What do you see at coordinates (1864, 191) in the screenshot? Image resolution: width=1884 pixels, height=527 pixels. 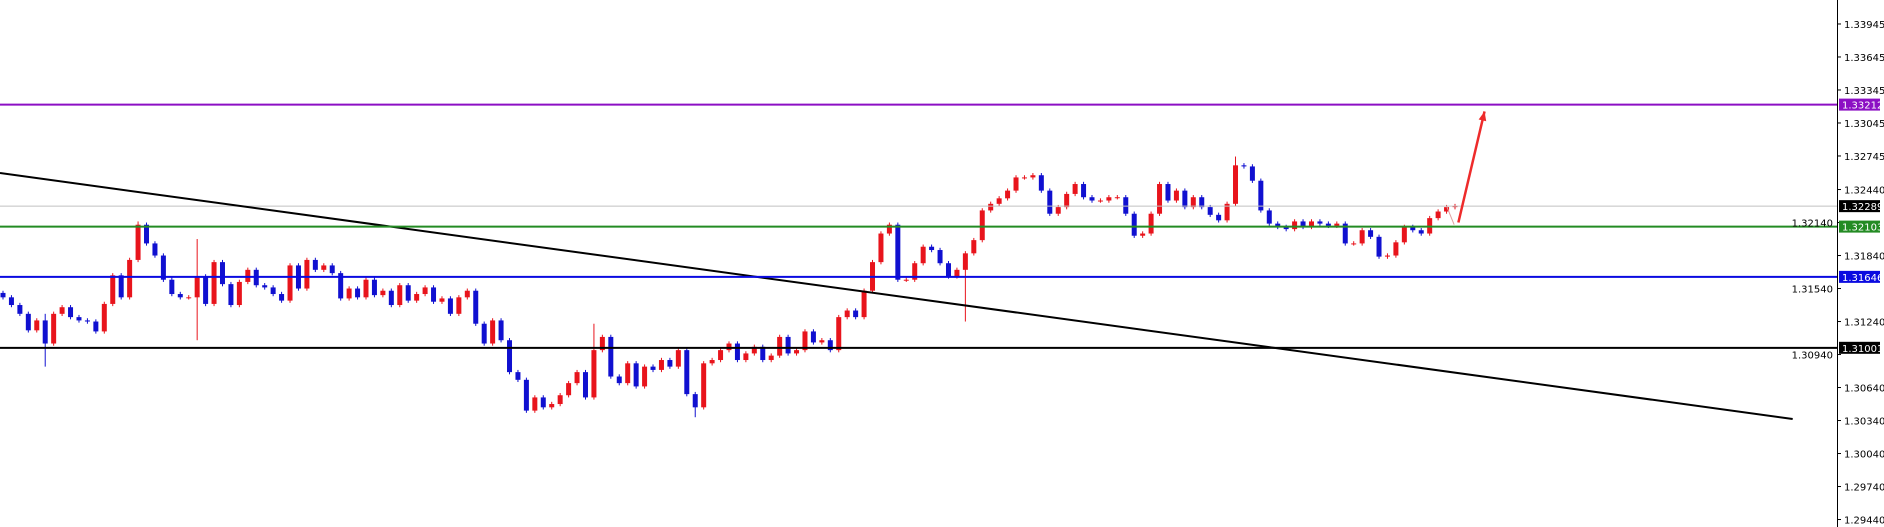 I see `y-tick-label: 1.32440` at bounding box center [1864, 191].